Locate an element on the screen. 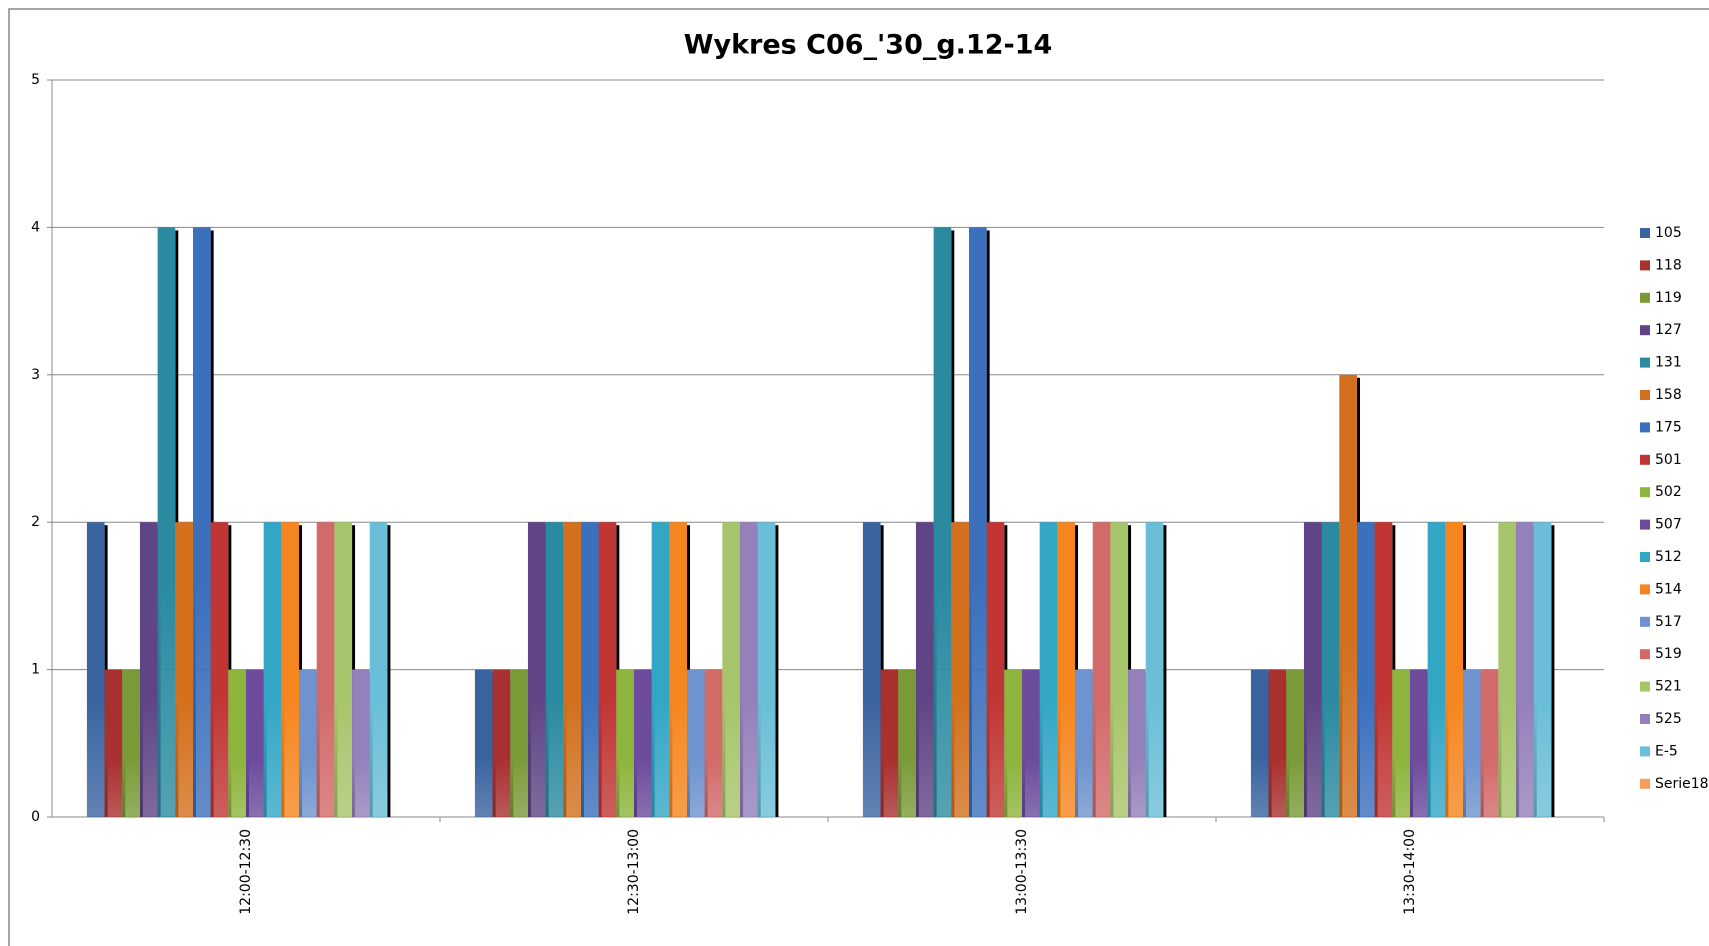 The image size is (1709, 946). legend-label: 119 is located at coordinates (1668, 298).